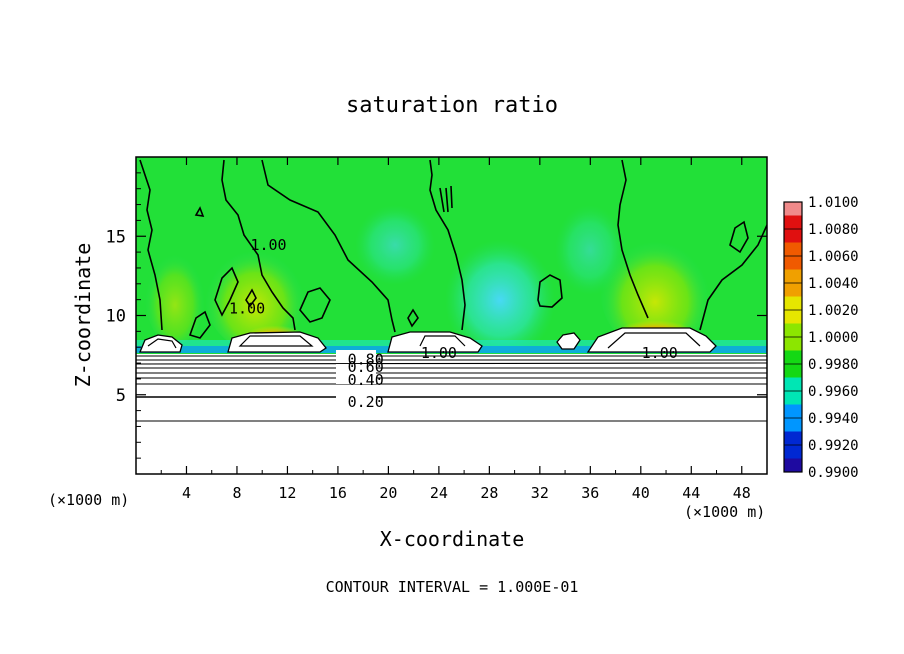  Describe the element at coordinates (83, 315) in the screenshot. I see `y-axis-label: Z-coordinate` at that location.